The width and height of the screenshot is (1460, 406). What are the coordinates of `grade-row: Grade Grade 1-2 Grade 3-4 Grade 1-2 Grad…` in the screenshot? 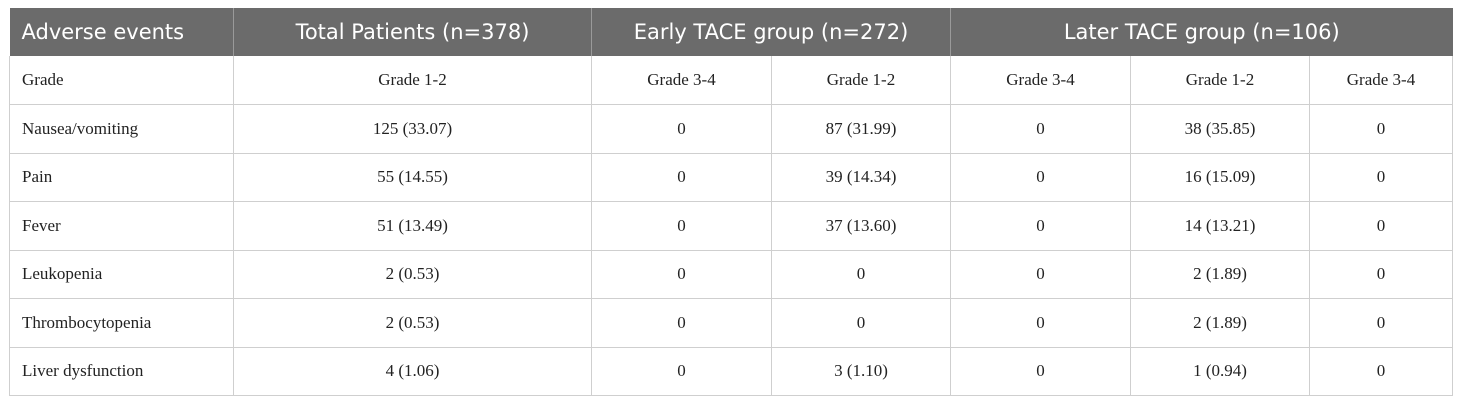 It's located at (731, 80).